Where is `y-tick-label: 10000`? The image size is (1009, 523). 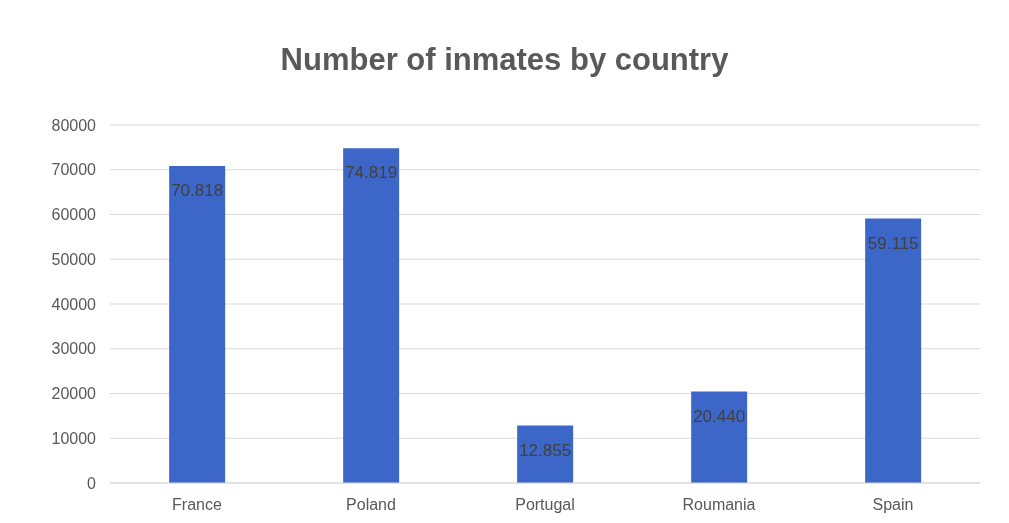
y-tick-label: 10000 is located at coordinates (74, 438).